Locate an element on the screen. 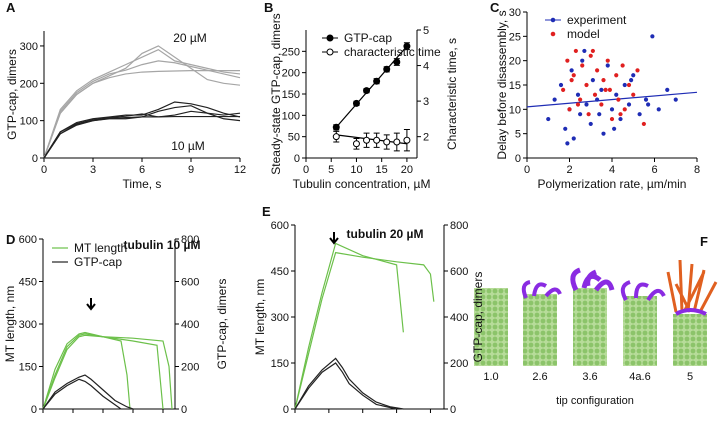 The height and width of the screenshot is (421, 726). legend-label: MT length is located at coordinates (100, 248).